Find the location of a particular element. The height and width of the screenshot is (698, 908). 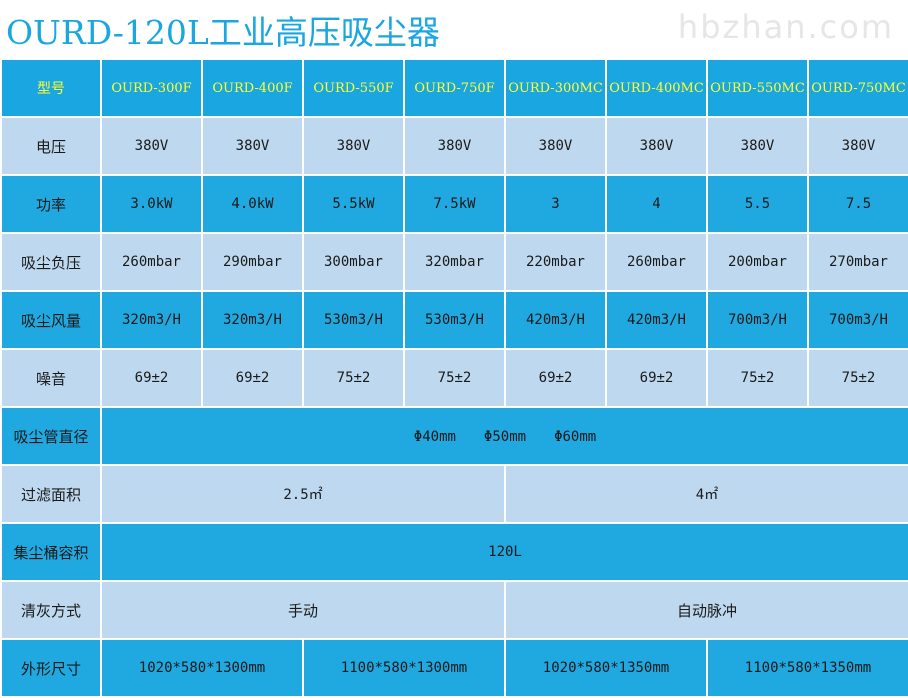

table-cell: 1100*580*1300mm is located at coordinates (404, 668).